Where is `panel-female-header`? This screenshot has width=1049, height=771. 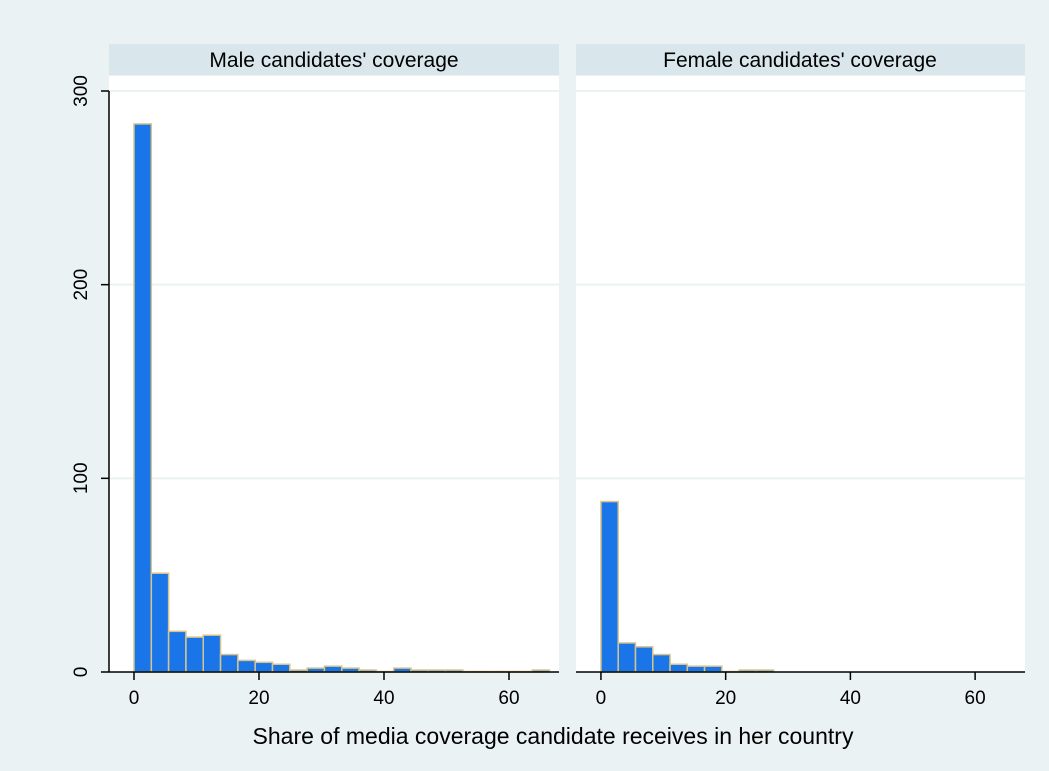 panel-female-header is located at coordinates (800, 59).